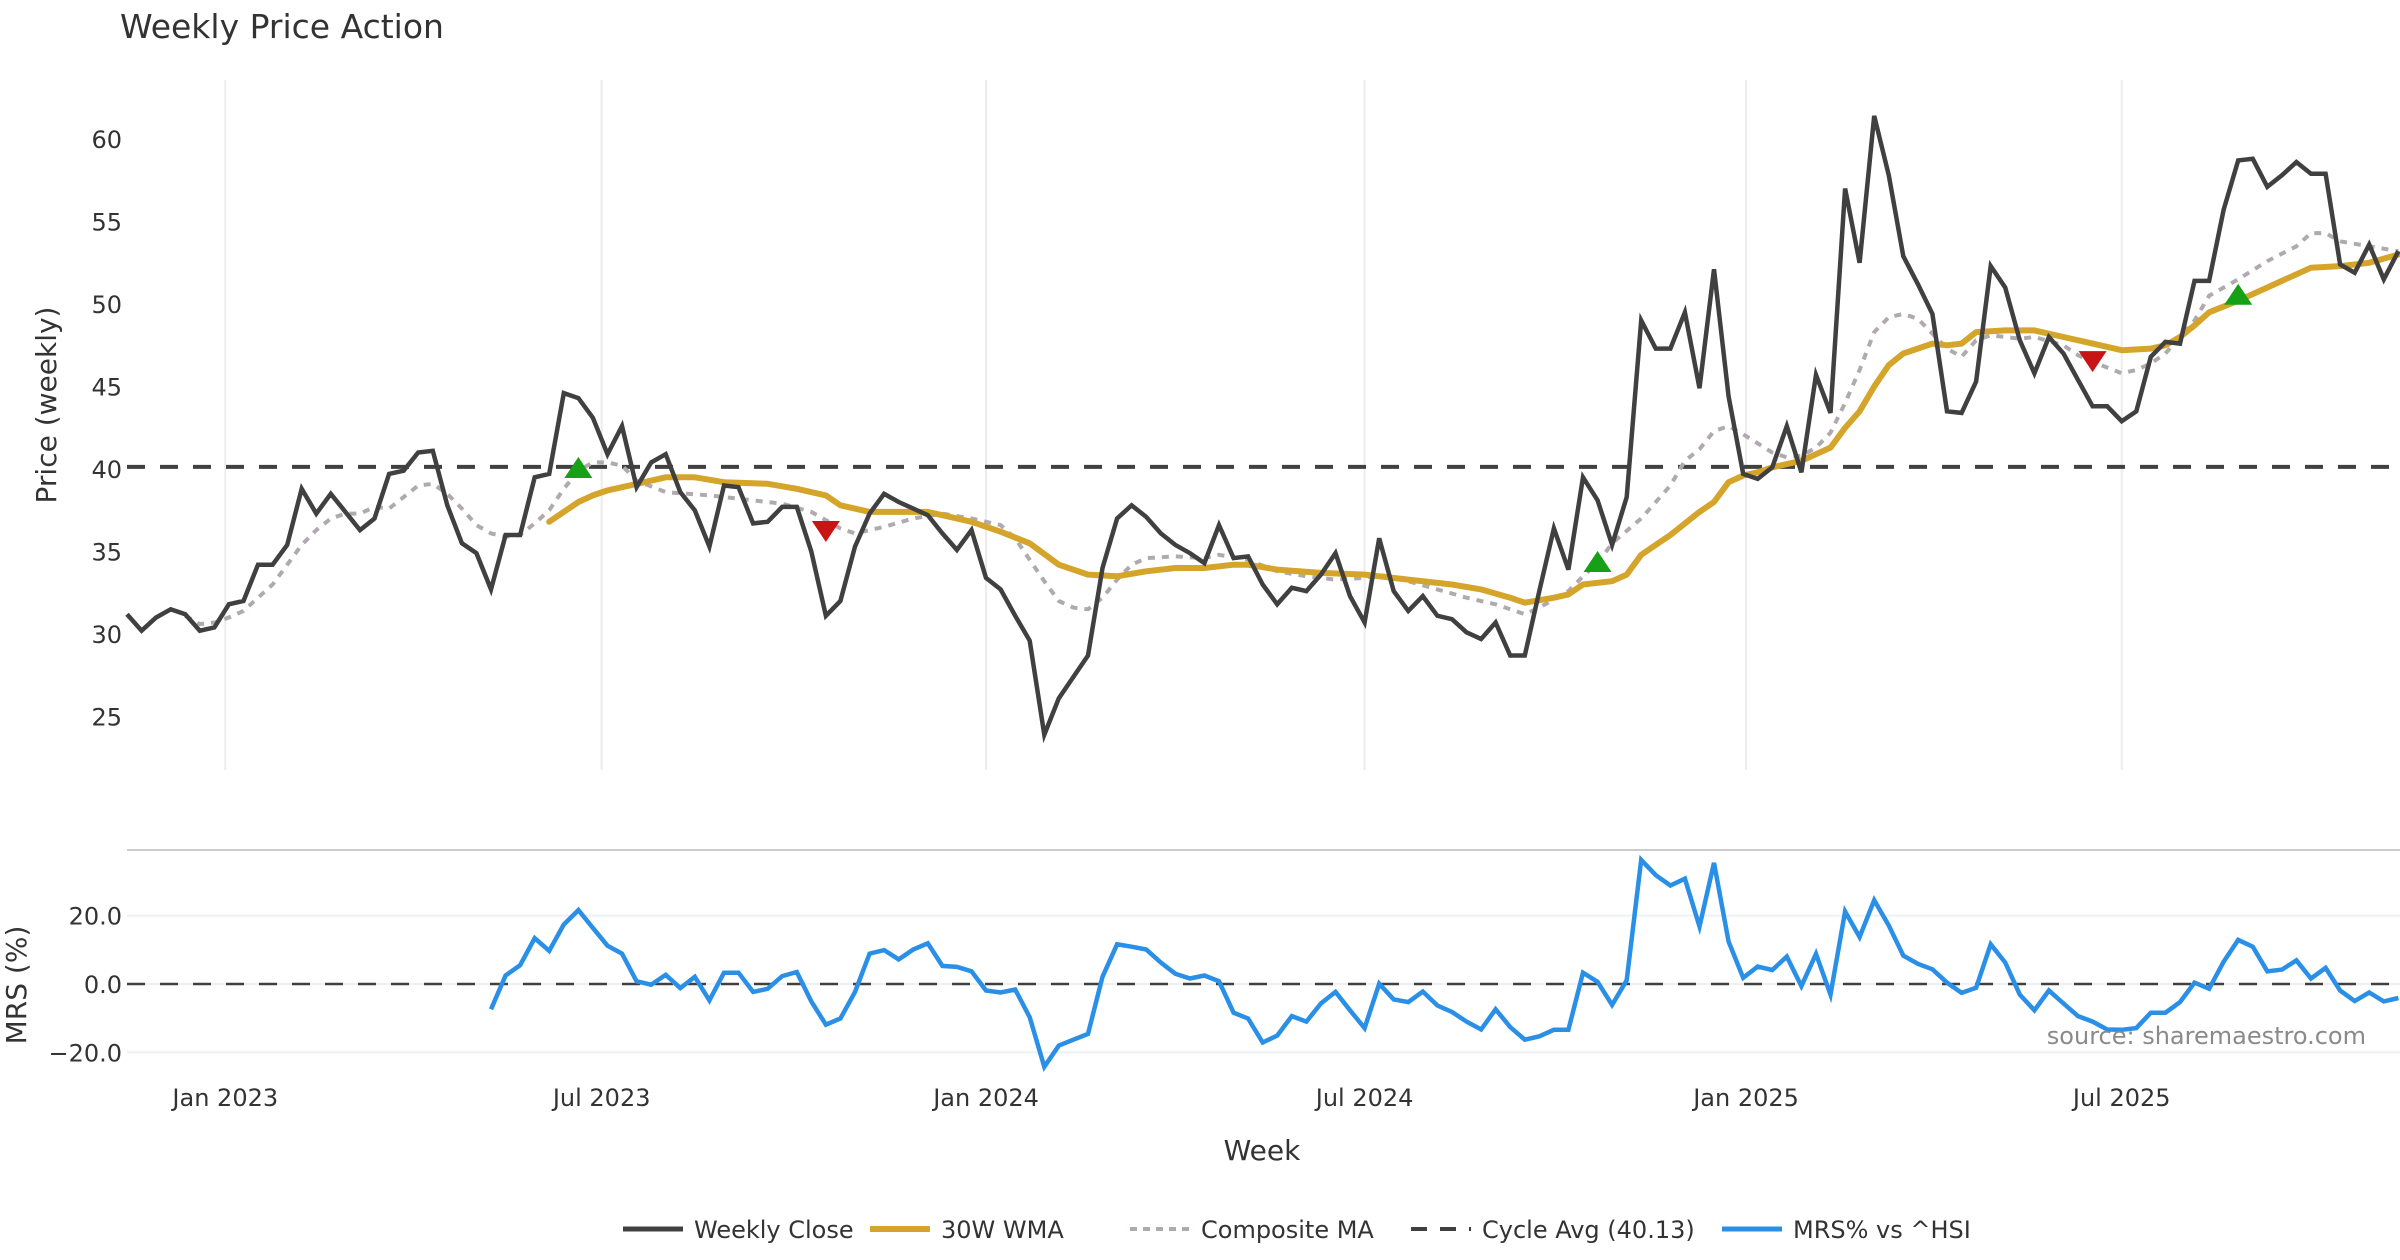  I want to click on x-axis-label: Week, so click(1262, 1150).